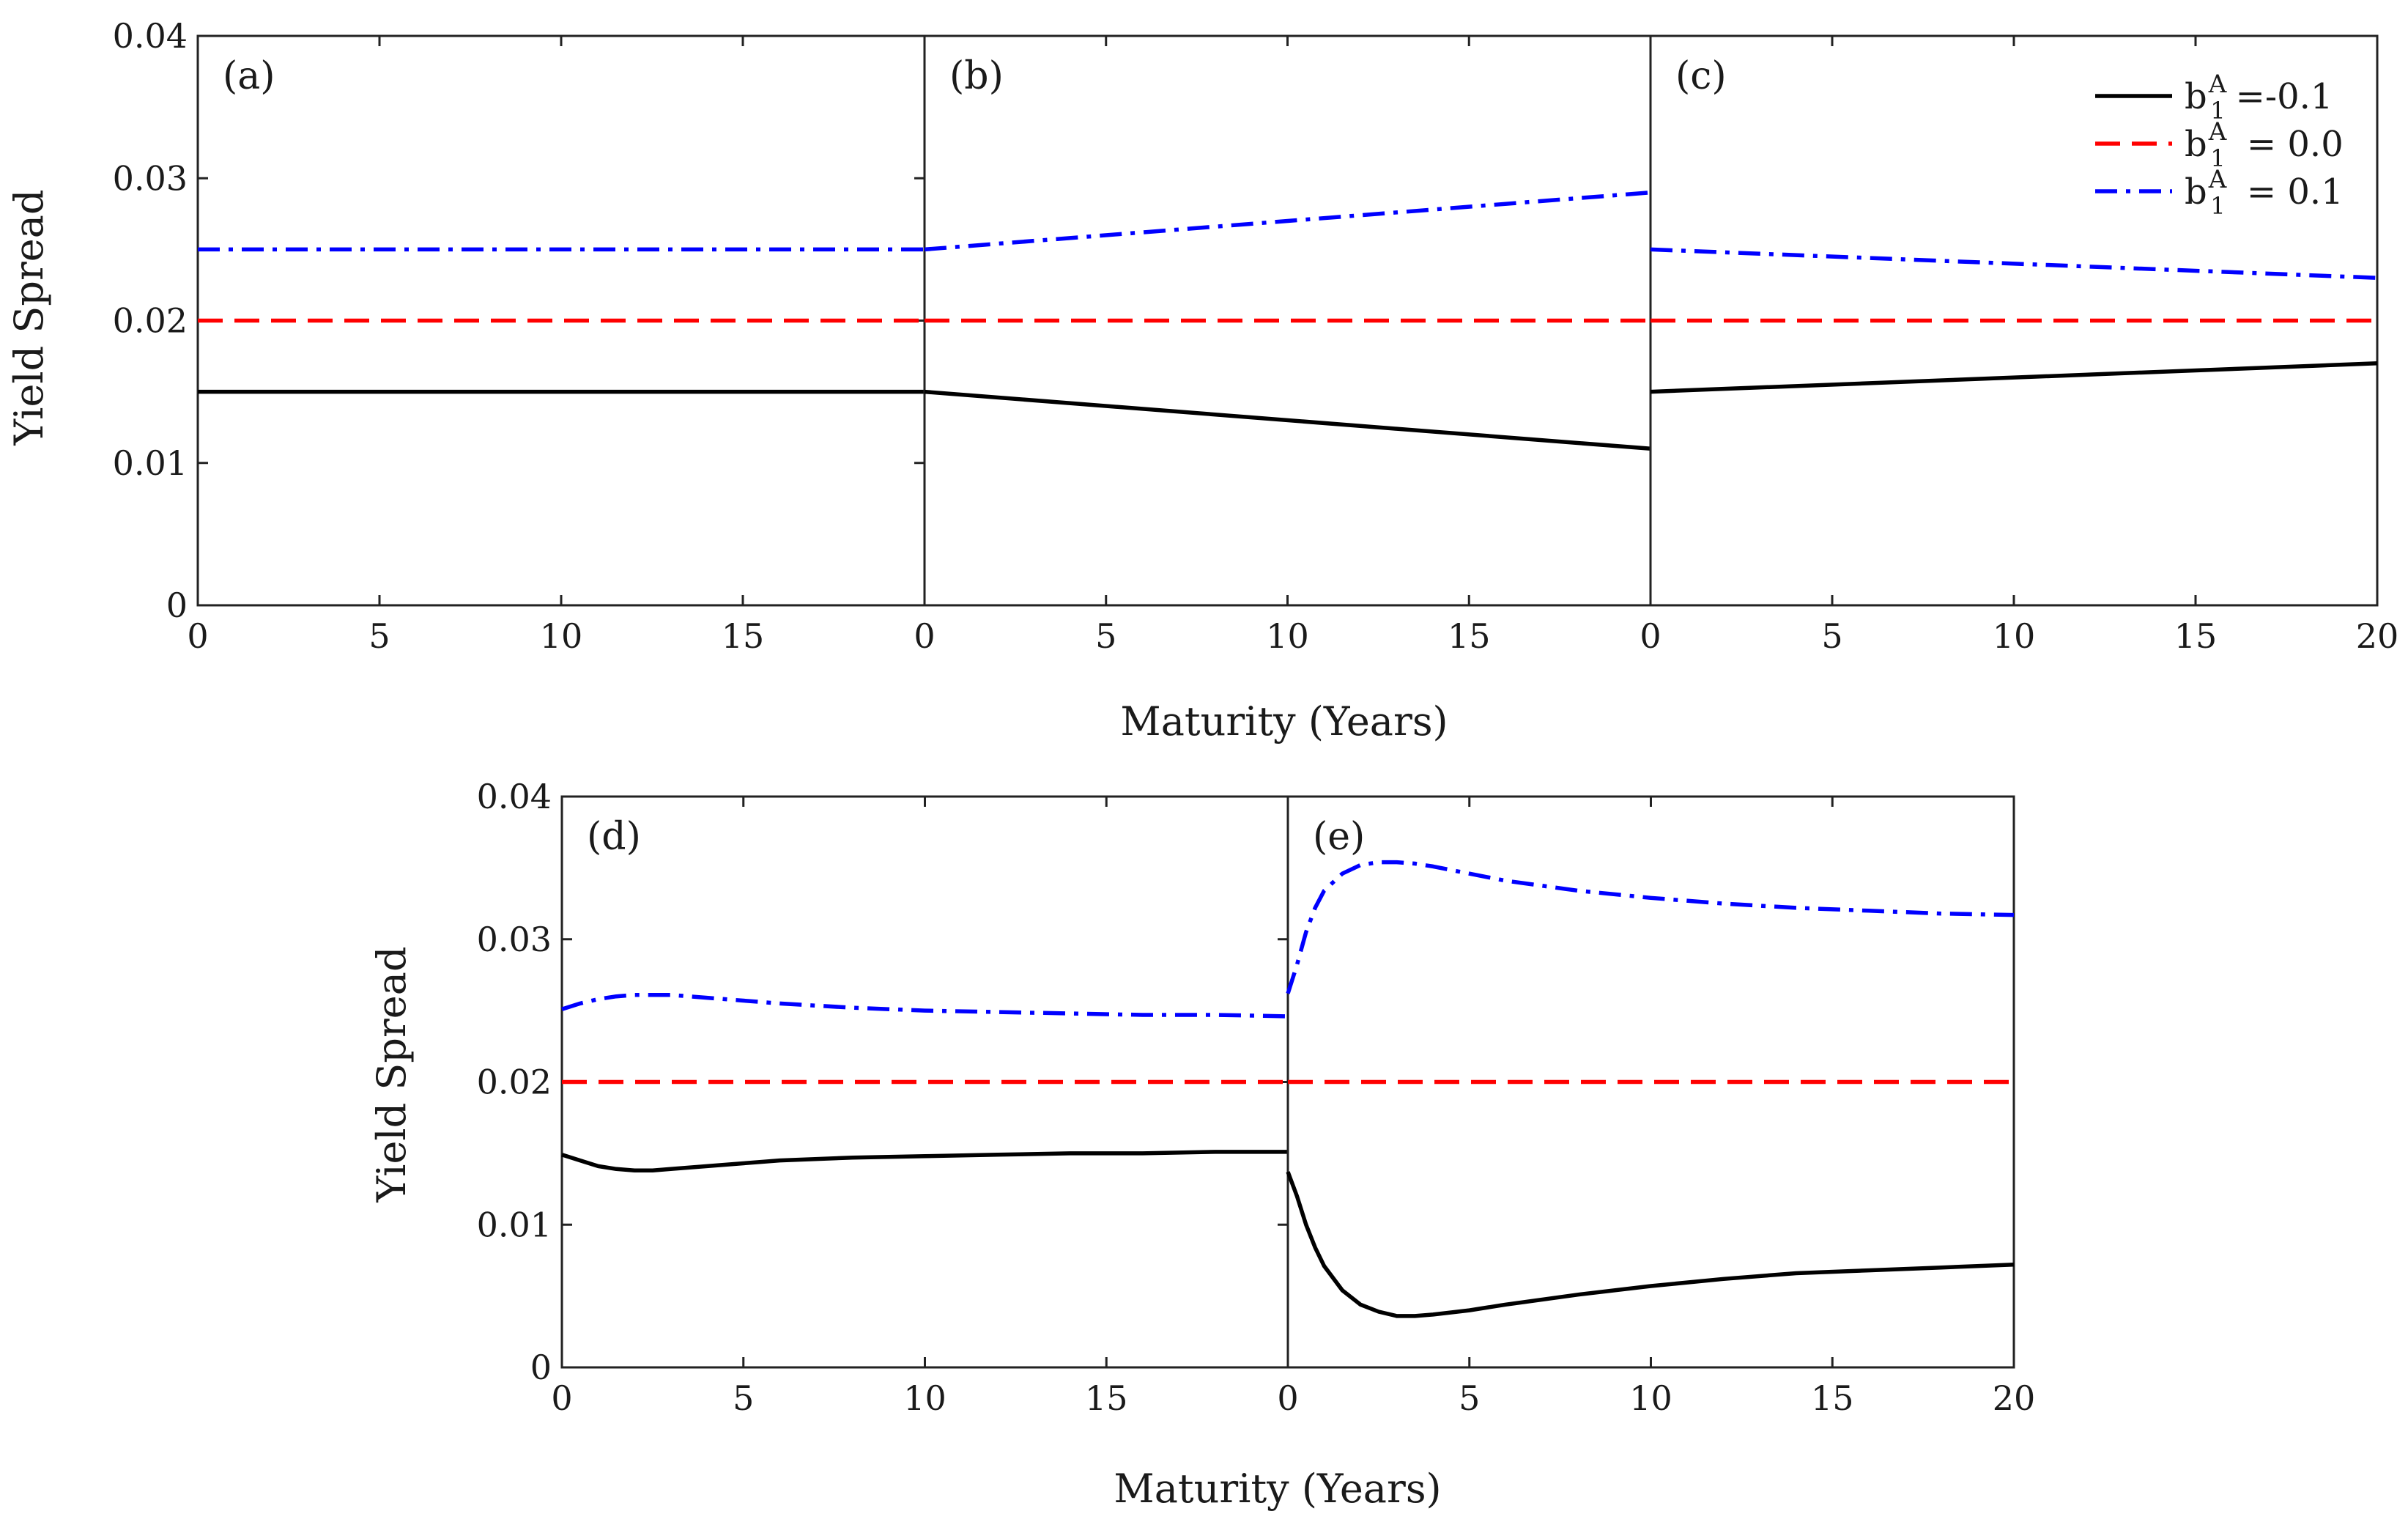  What do you see at coordinates (1339, 837) in the screenshot?
I see `panel-label: (e)` at bounding box center [1339, 837].